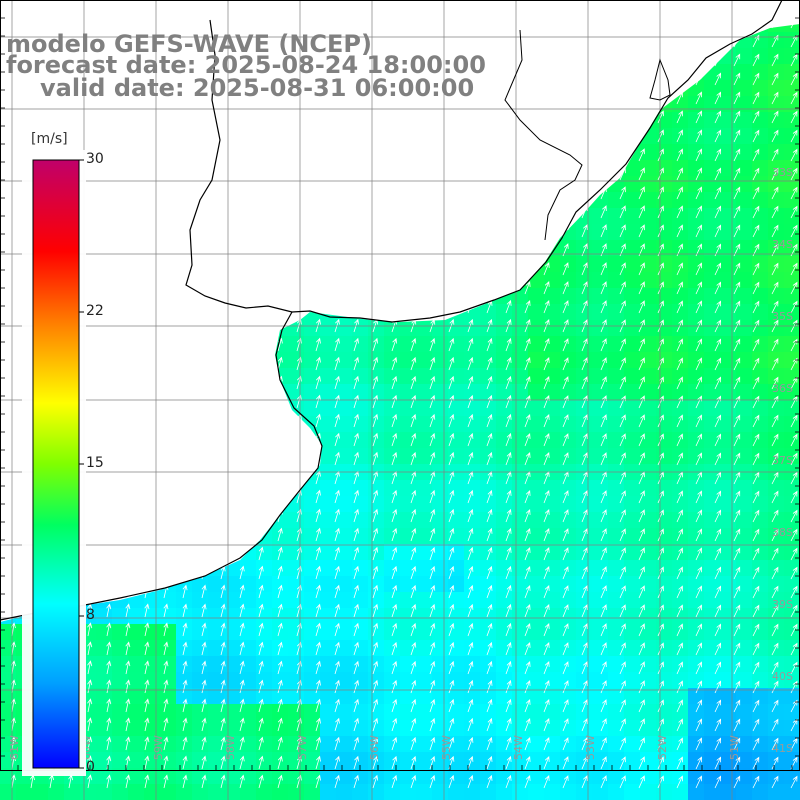 The height and width of the screenshot is (800, 800). Describe the element at coordinates (374, 747) in the screenshot. I see `longitude-labels: 61W 60W 59W 58W 57W 56W 55W 54W 53W 52W 51W` at that location.